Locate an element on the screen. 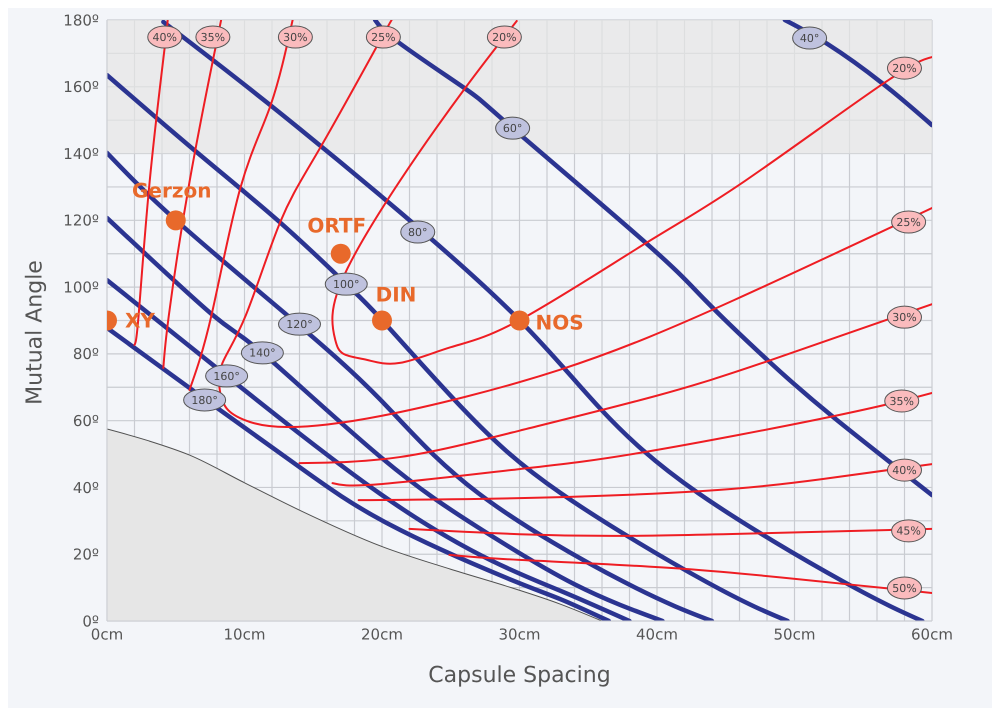 The width and height of the screenshot is (1000, 717). annotation: 80° is located at coordinates (418, 232).